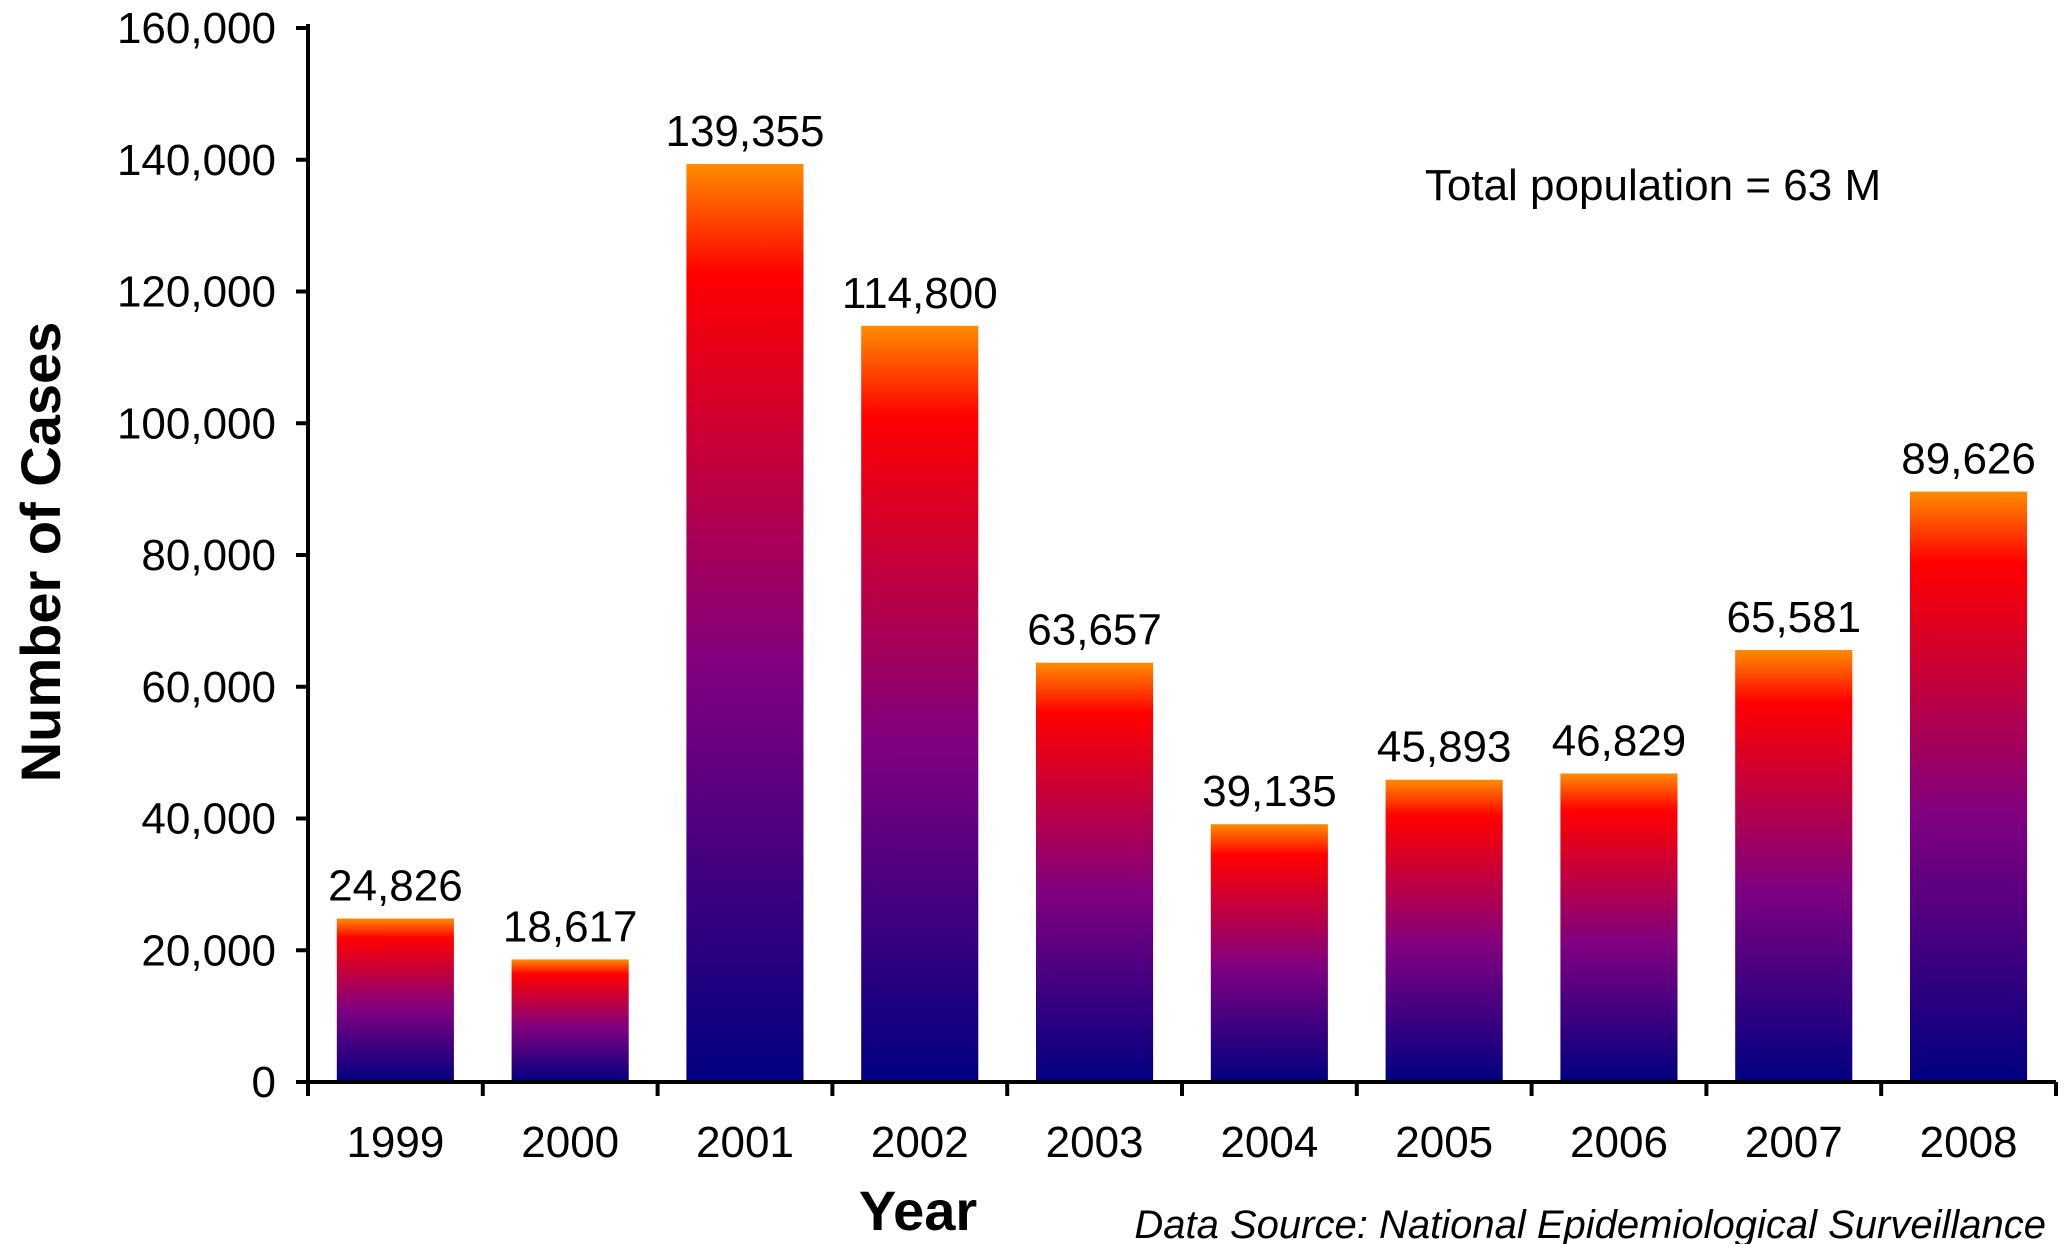 The width and height of the screenshot is (2066, 1244). Describe the element at coordinates (395, 1000) in the screenshot. I see `bar-1999` at that location.